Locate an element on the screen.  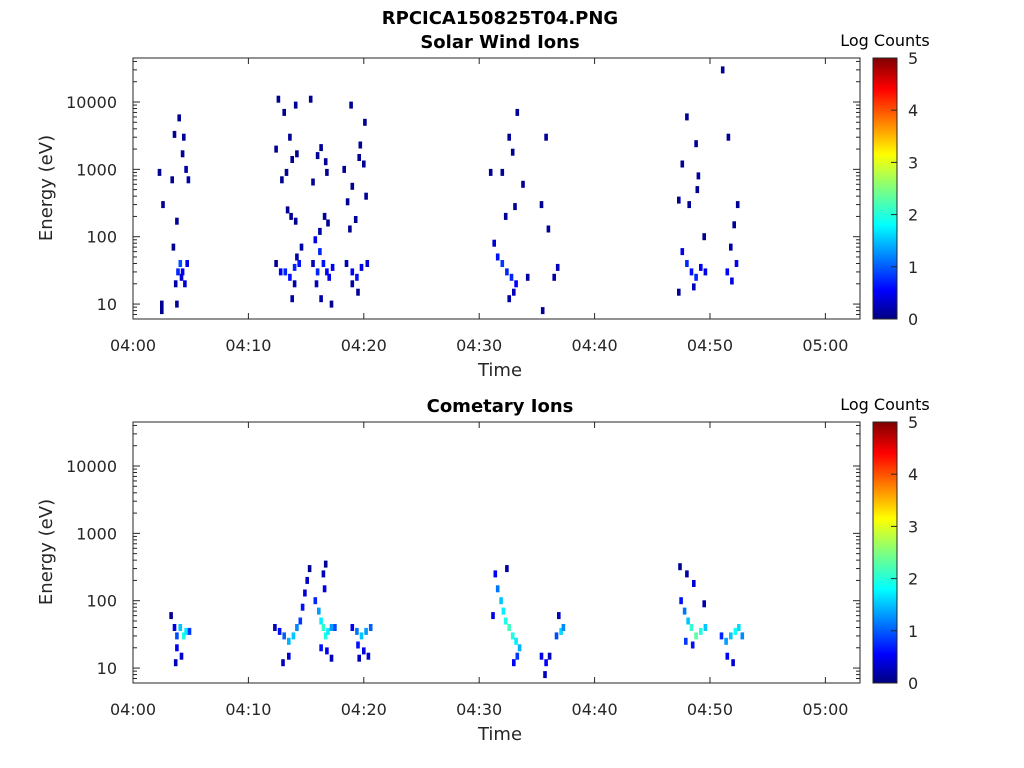
cometary-y-tick-label: 10000 is located at coordinates (91, 466).